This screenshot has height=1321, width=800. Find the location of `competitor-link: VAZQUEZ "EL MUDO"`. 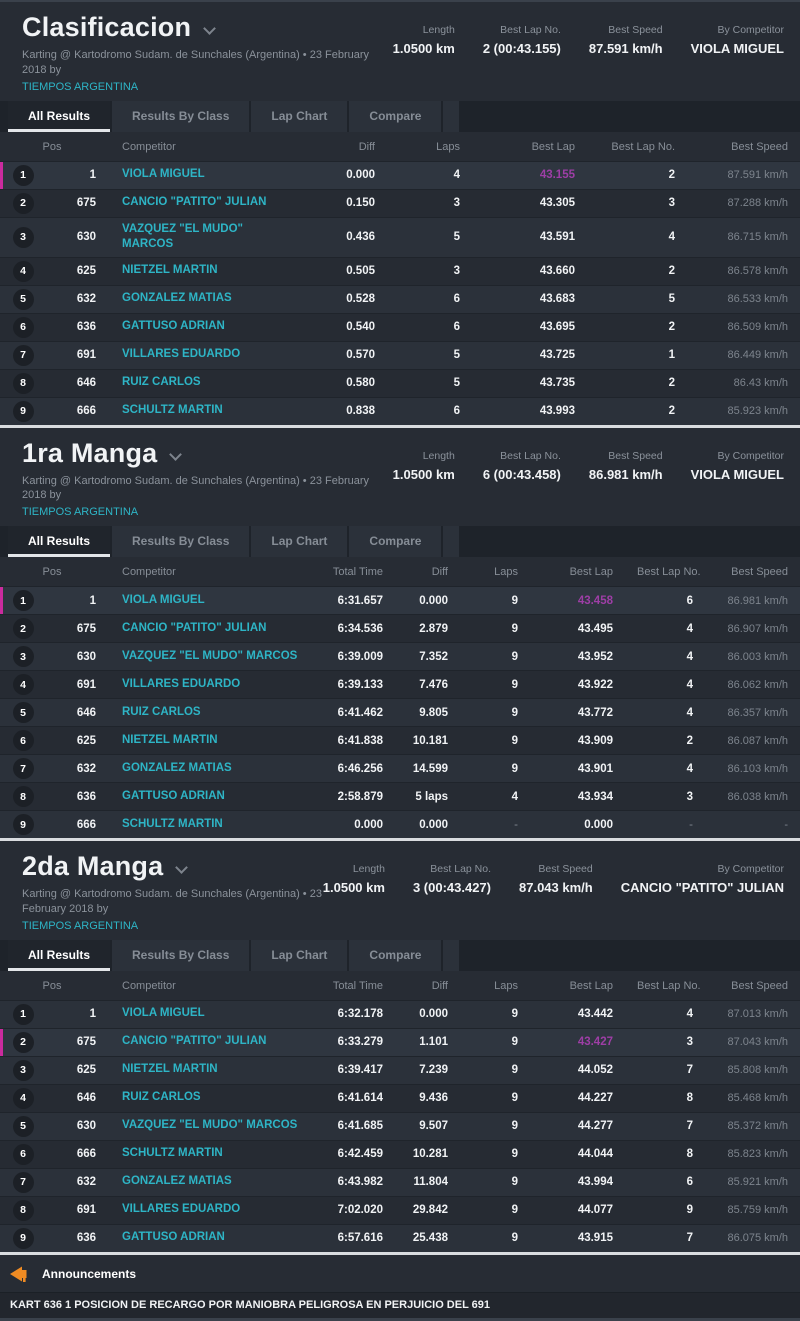

competitor-link: VAZQUEZ "EL MUDO" is located at coordinates (183, 228).